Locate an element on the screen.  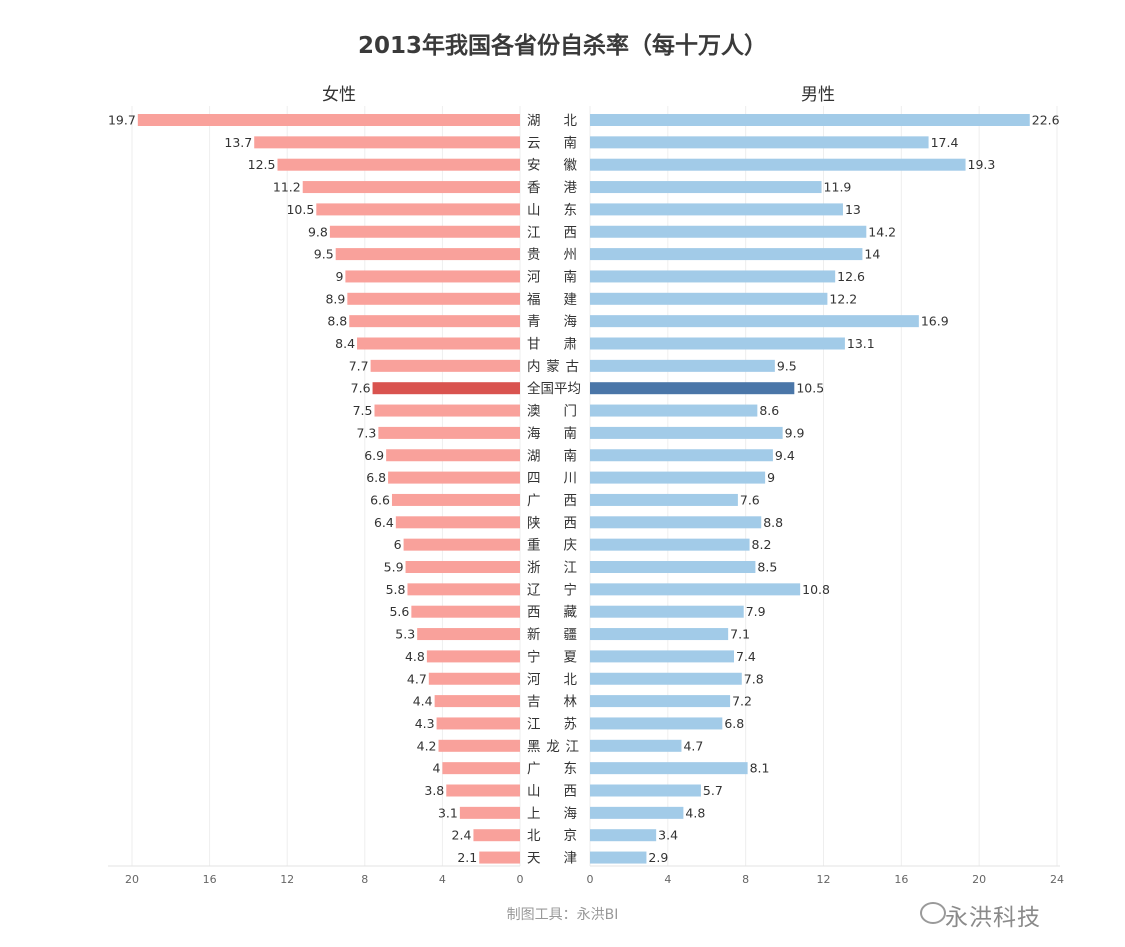
male-panel-title: 男性 is located at coordinates (818, 95).